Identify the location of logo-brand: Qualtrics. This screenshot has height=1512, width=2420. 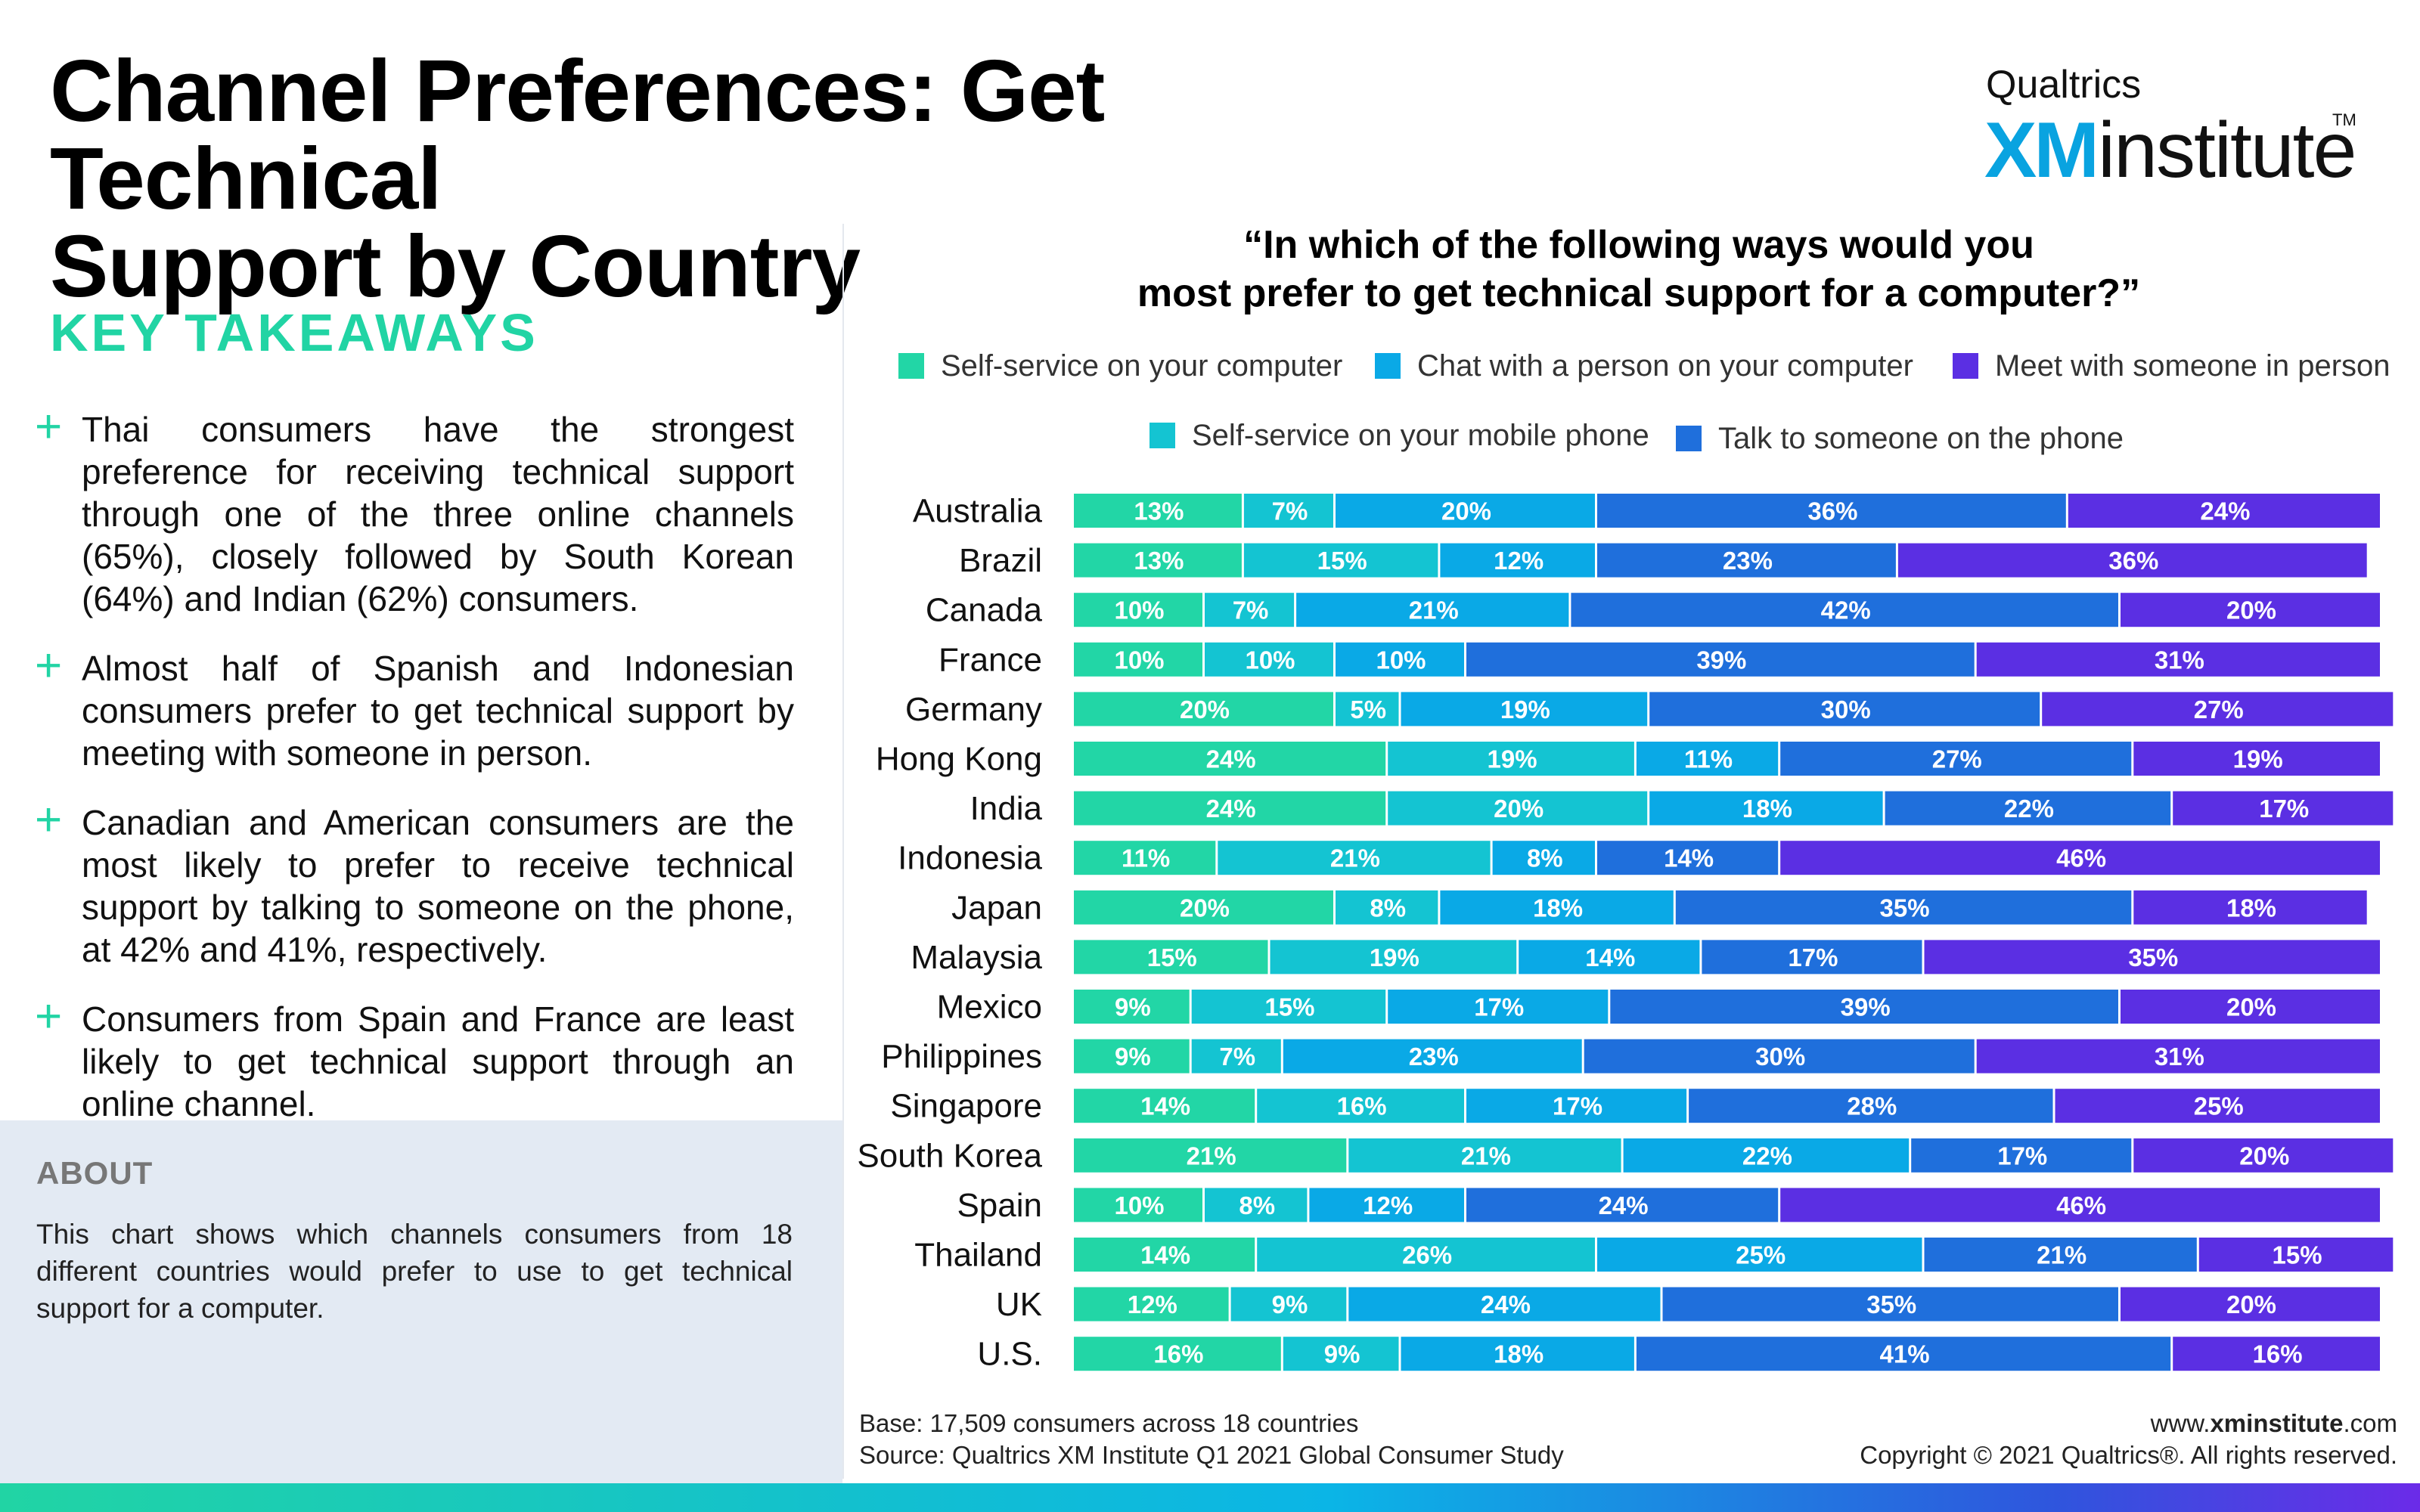
(2064, 85).